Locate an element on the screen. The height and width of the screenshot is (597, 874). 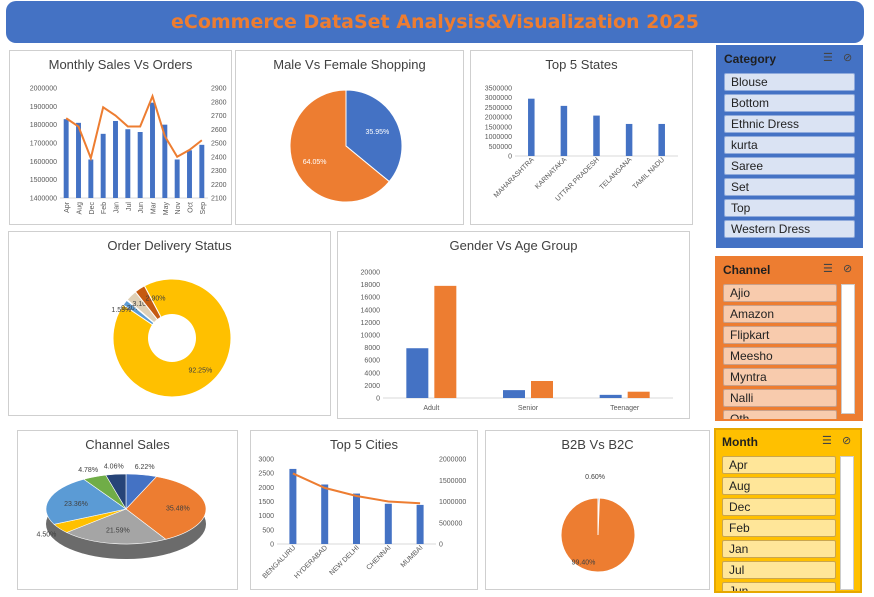
y-tick-label: 1900000 is located at coordinates (43, 107).